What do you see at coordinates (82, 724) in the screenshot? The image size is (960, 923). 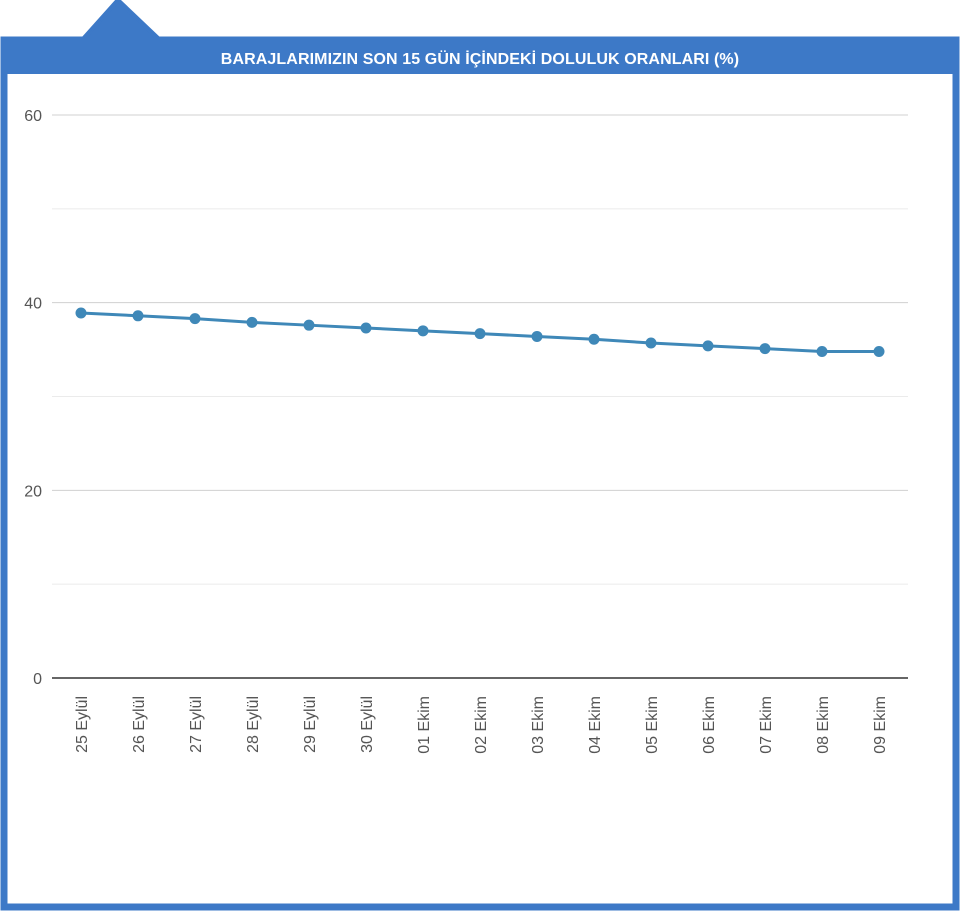 I see `x-tick-label: 25 Eylül` at bounding box center [82, 724].